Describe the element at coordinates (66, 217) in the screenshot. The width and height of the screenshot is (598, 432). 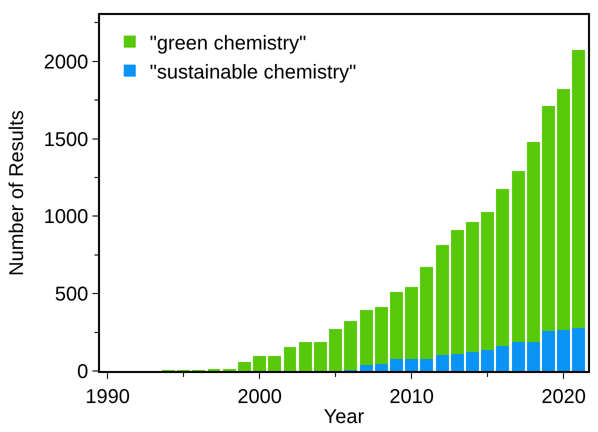
I see `y-tick-label: 1000` at that location.